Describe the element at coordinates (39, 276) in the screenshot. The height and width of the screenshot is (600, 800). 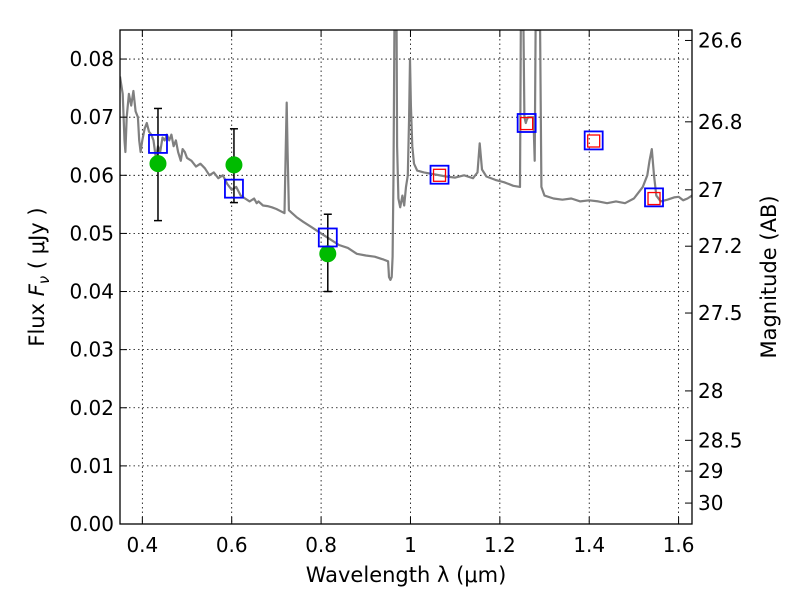
I see `y-axis-title: Flux Fν ( μJy )` at that location.